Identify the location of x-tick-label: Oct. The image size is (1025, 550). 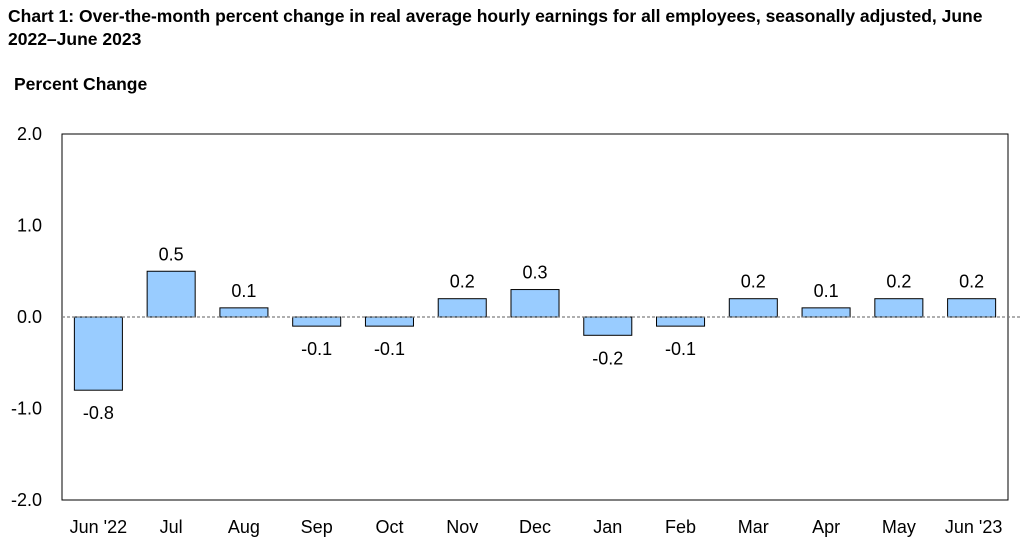
(389, 527).